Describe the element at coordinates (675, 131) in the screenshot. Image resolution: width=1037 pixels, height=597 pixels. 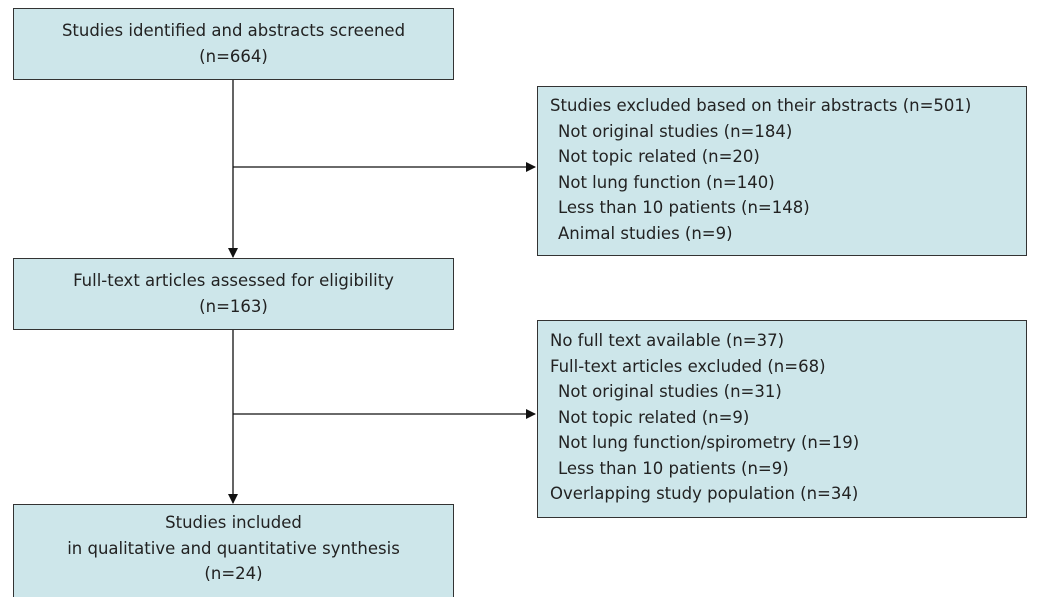
I see `exclusion-item: Not original studies (n=184)` at that location.